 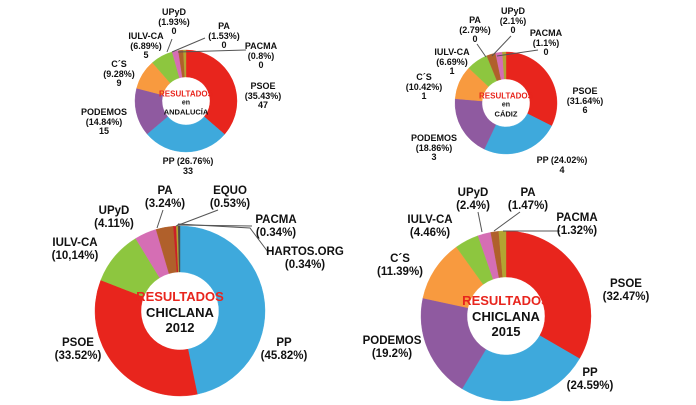 What do you see at coordinates (146, 55) in the screenshot?
I see `segment-label-line: 5` at bounding box center [146, 55].